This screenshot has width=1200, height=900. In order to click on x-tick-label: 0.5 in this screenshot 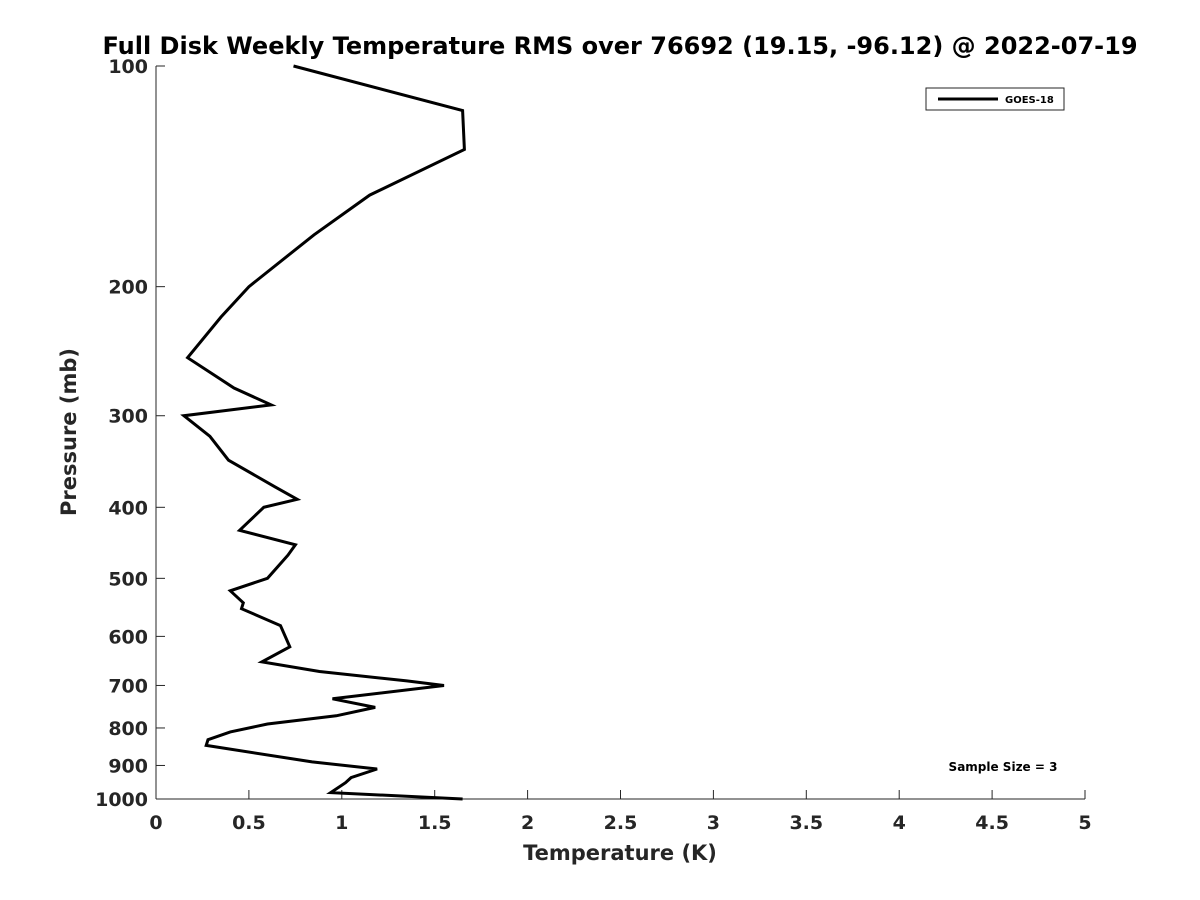, I will do `click(249, 823)`.